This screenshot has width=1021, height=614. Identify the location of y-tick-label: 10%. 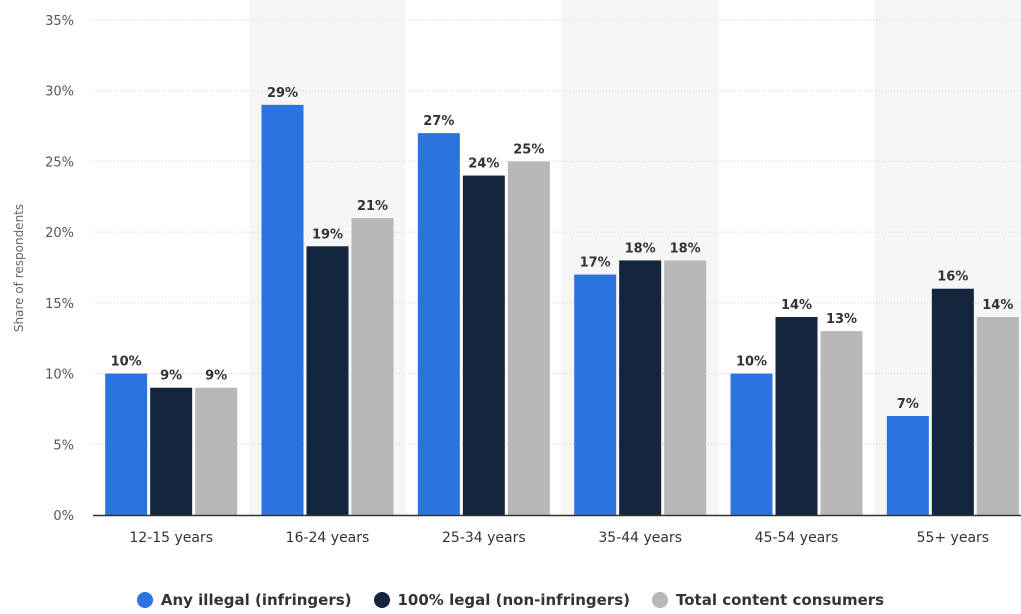
(59, 375).